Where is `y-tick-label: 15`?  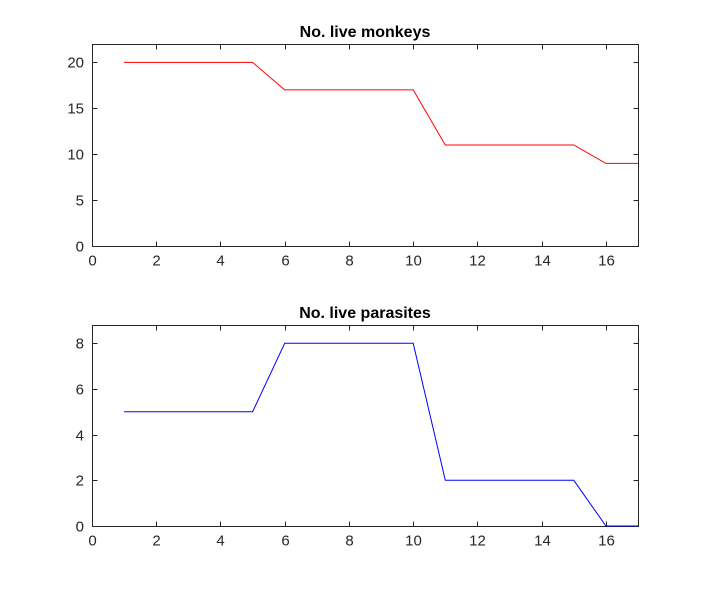 y-tick-label: 15 is located at coordinates (75, 109).